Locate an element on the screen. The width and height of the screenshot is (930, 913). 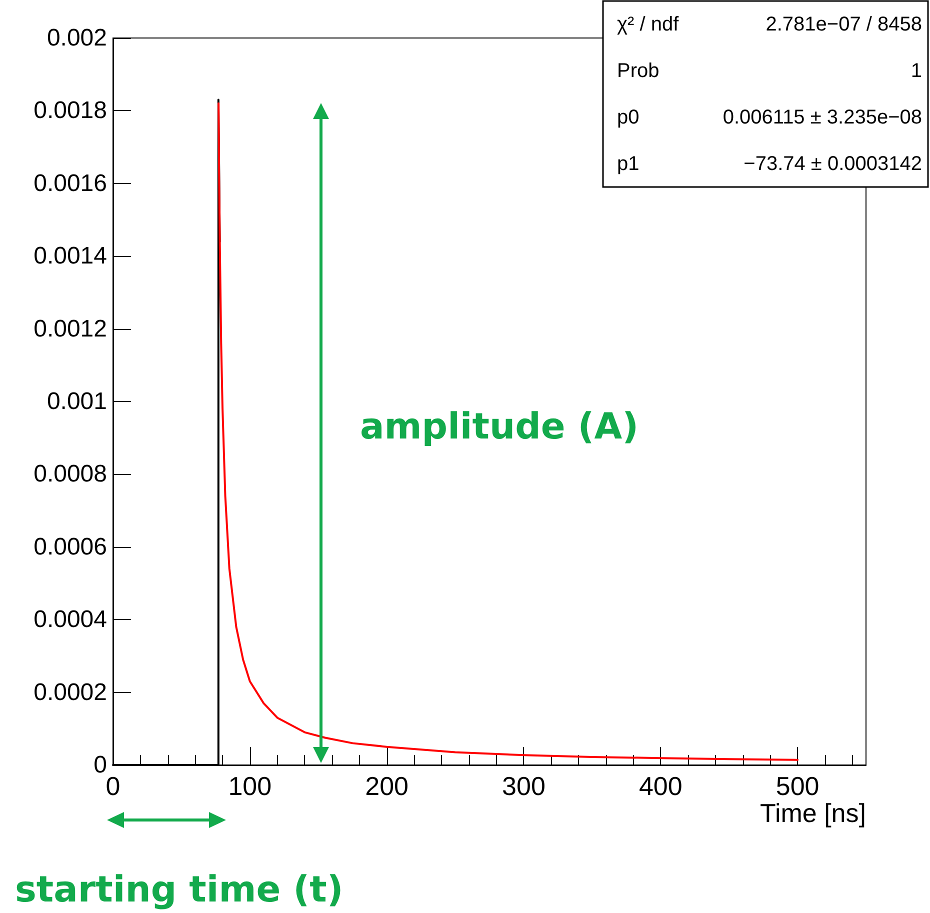
y-tick-label: 0.0004 is located at coordinates (70, 620).